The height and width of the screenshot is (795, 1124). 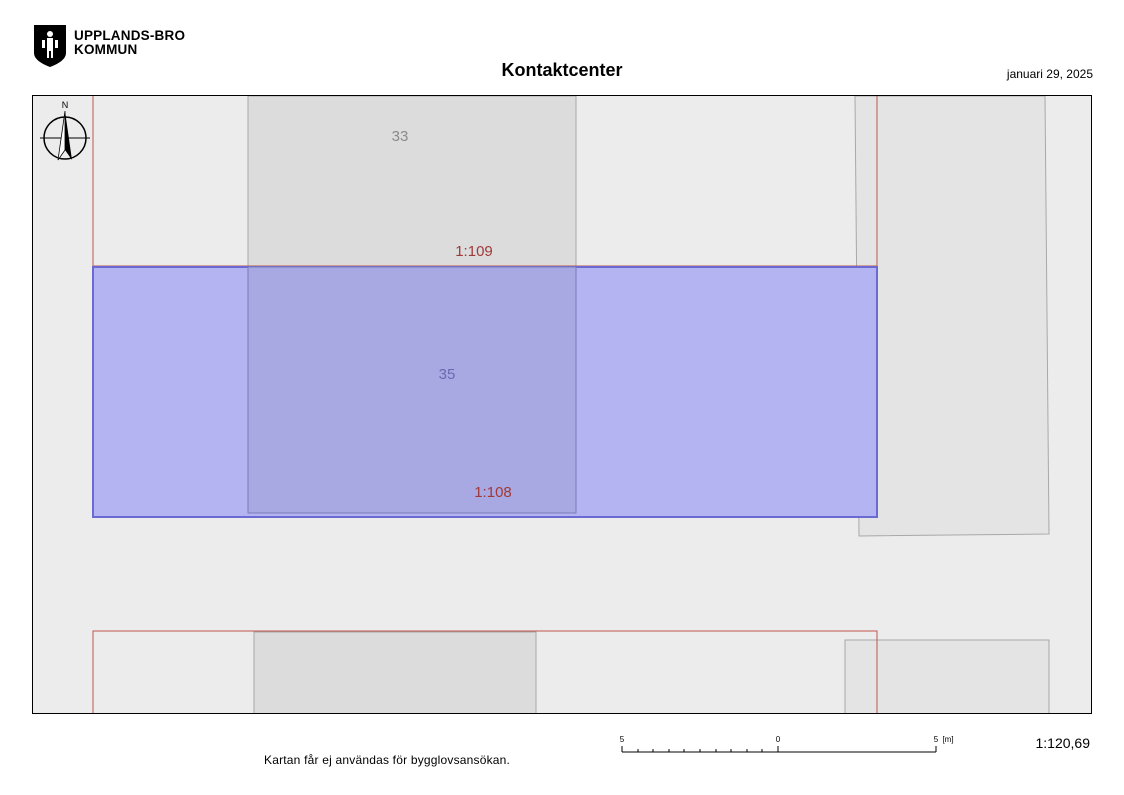 What do you see at coordinates (952, 316) in the screenshot?
I see `building-right` at bounding box center [952, 316].